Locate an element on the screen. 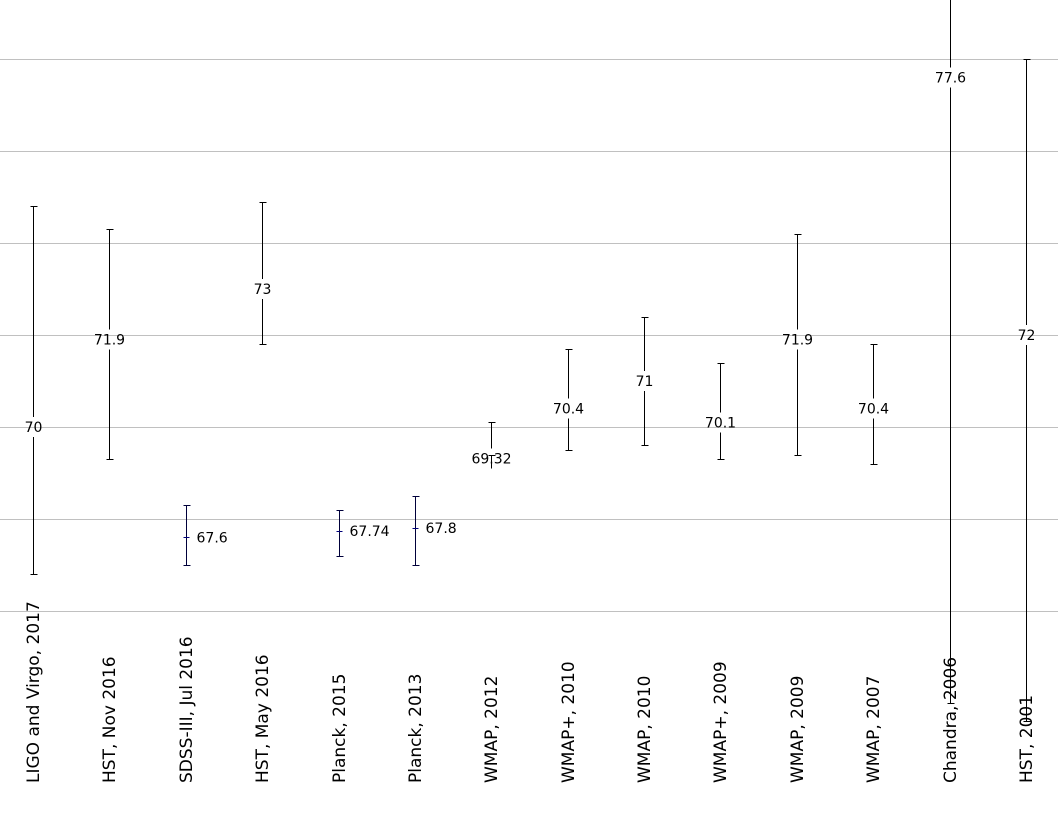 This screenshot has height=840, width=1058. data-label-10: 71.9 is located at coordinates (797, 341).